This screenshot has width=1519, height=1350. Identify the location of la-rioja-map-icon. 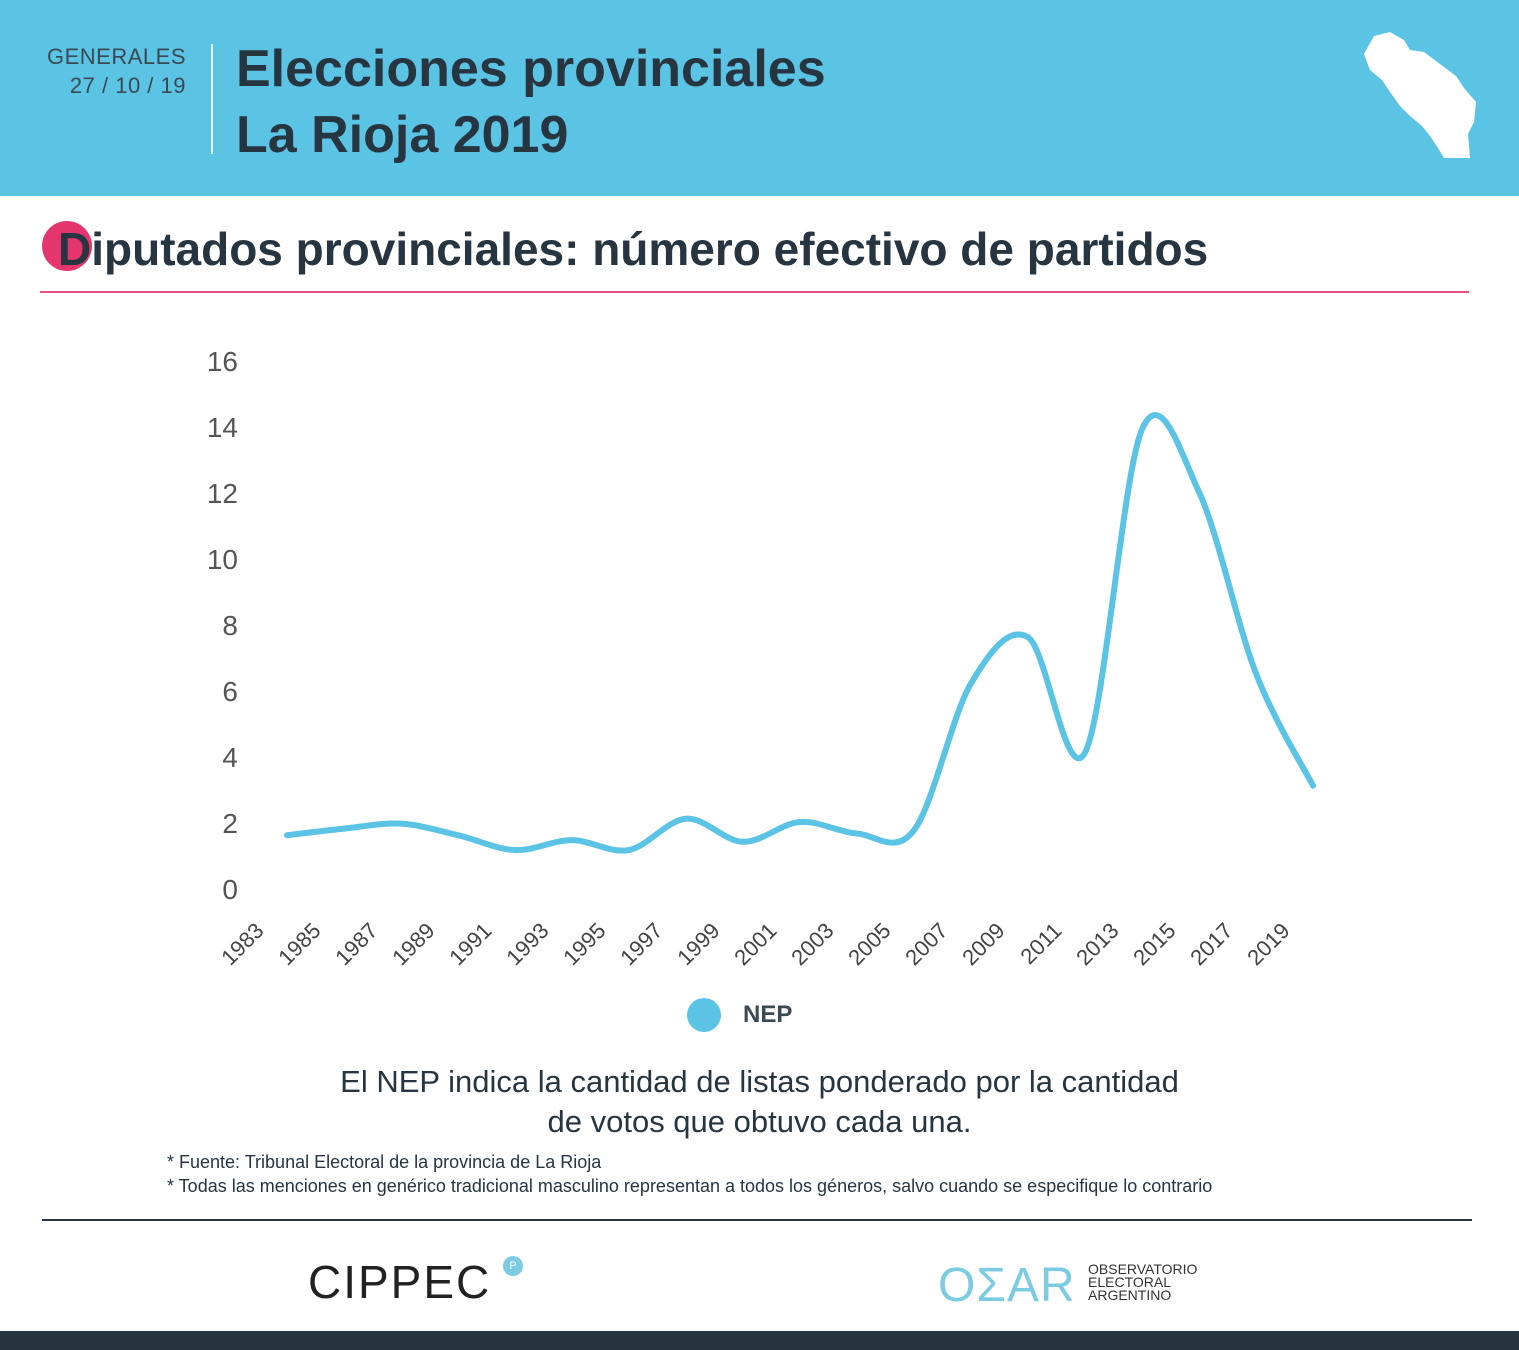
(1420, 95).